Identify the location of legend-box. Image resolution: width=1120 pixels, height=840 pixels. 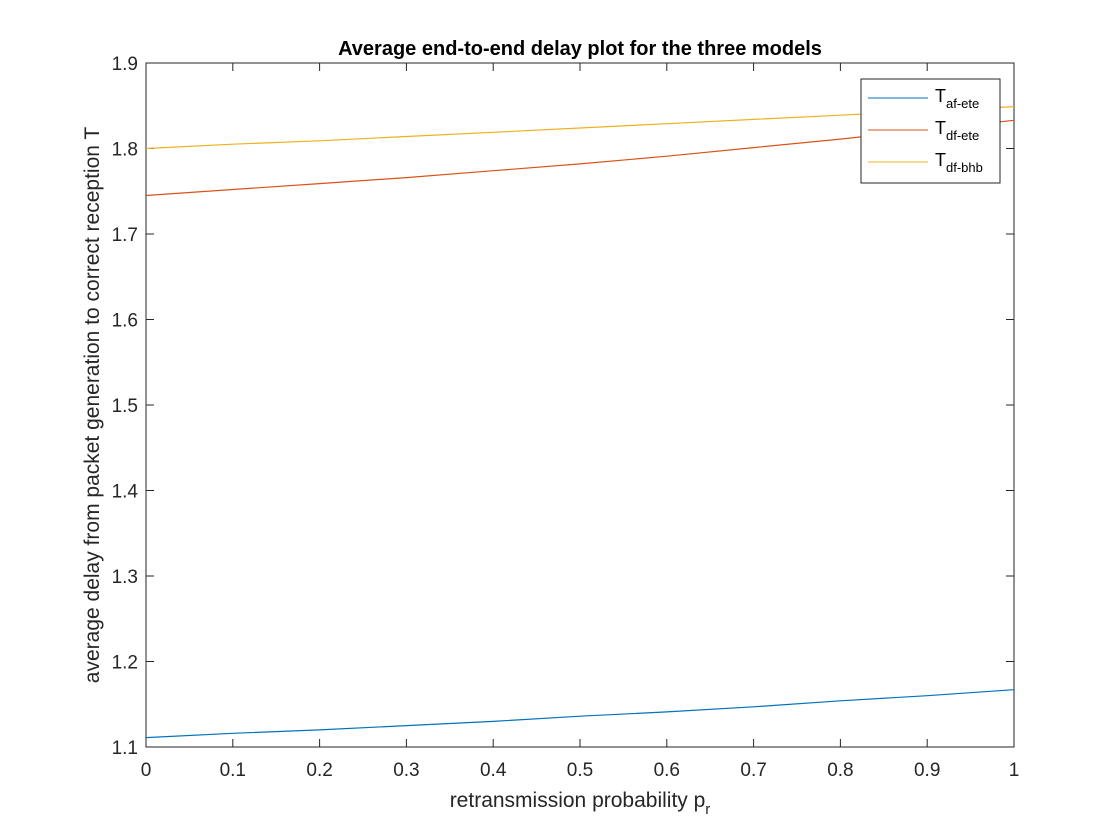
(930, 131).